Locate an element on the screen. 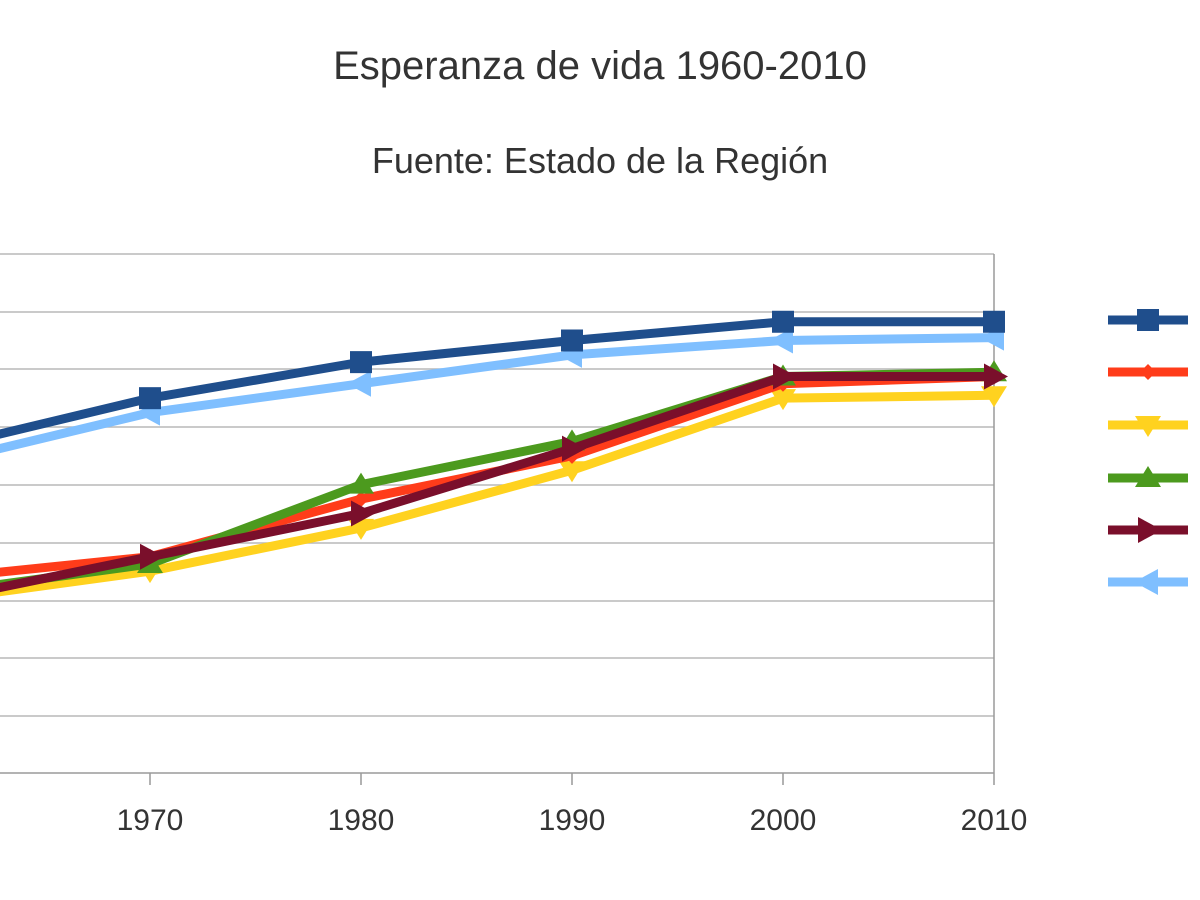 The width and height of the screenshot is (1200, 900). x-tick-label: 1980 is located at coordinates (361, 820).